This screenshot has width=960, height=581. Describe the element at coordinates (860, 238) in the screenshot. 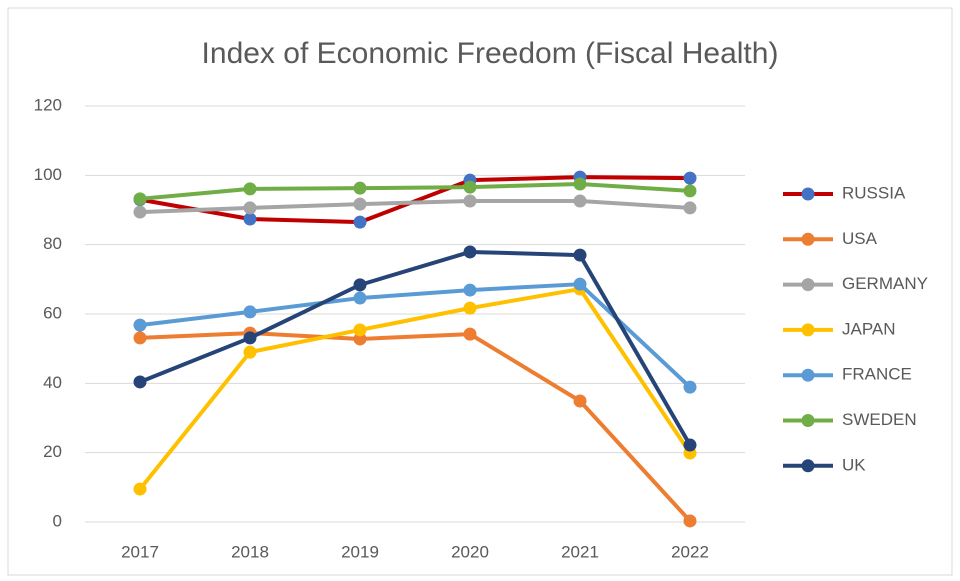

I see `legend-label: USA` at that location.